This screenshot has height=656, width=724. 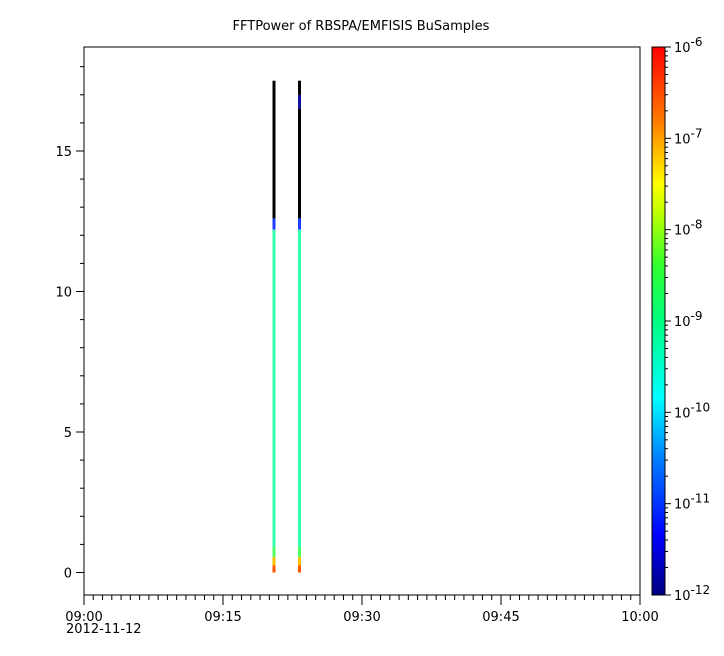 What do you see at coordinates (692, 502) in the screenshot?
I see `colorbar-tick-label: 10⁻¹¹` at bounding box center [692, 502].